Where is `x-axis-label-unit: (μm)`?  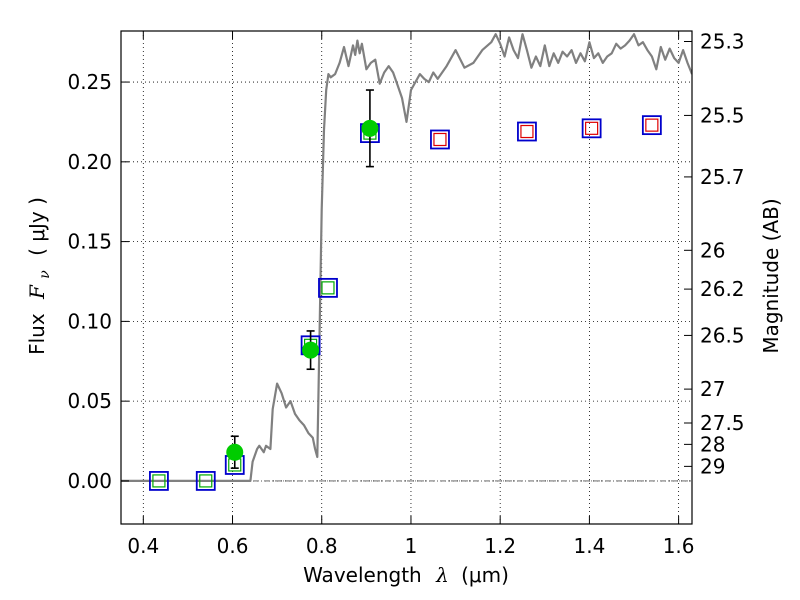 x-axis-label-unit: (μm) is located at coordinates (485, 575).